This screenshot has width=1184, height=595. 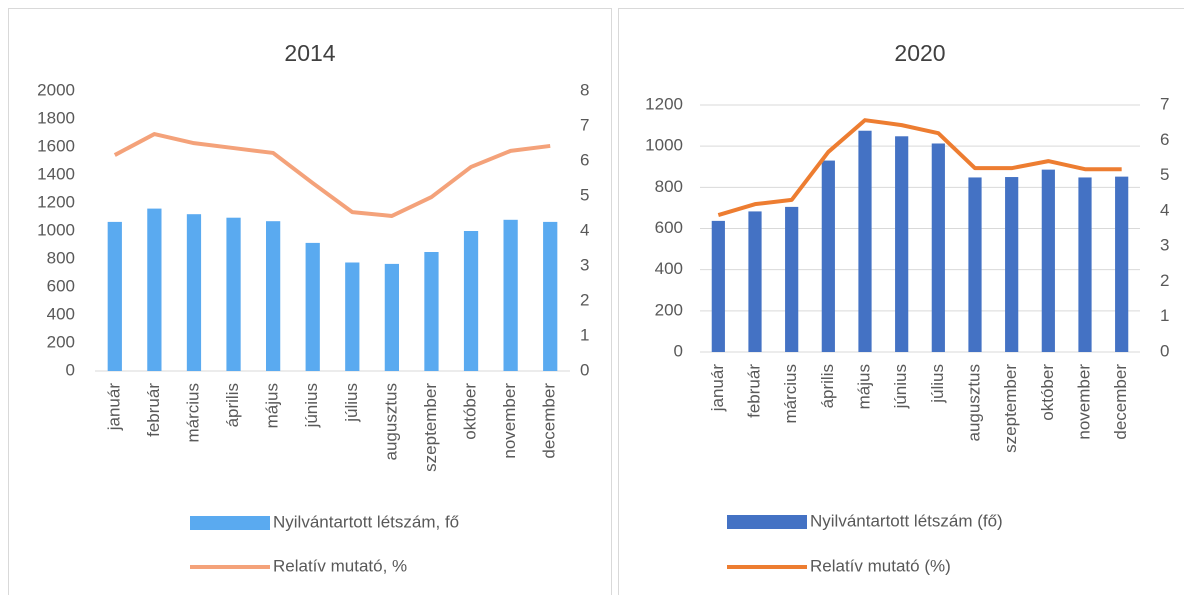 What do you see at coordinates (56, 117) in the screenshot?
I see `y-tick-label: 1800` at bounding box center [56, 117].